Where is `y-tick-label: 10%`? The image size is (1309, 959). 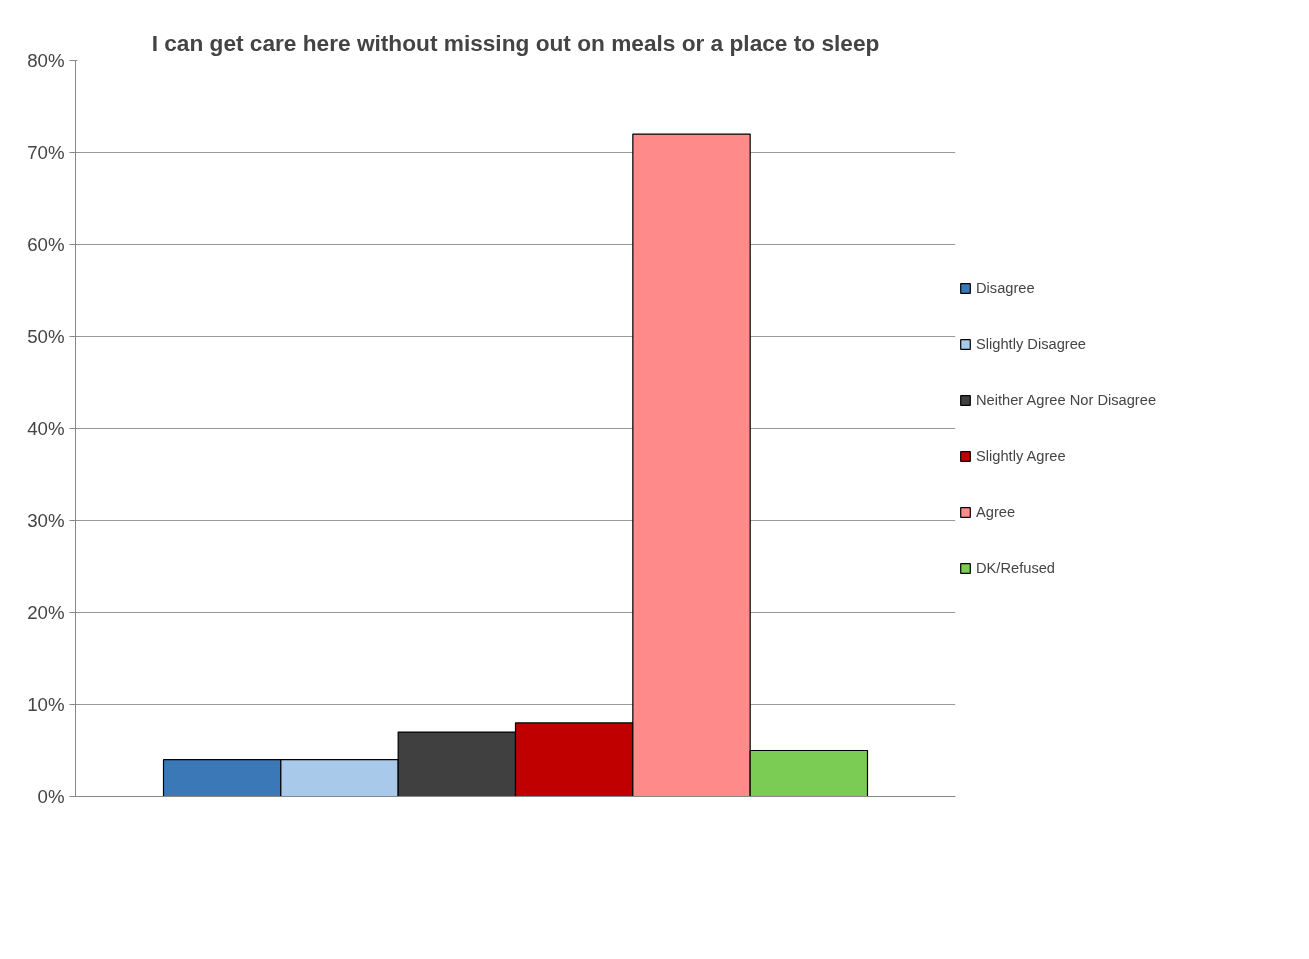 y-tick-label: 10% is located at coordinates (46, 704).